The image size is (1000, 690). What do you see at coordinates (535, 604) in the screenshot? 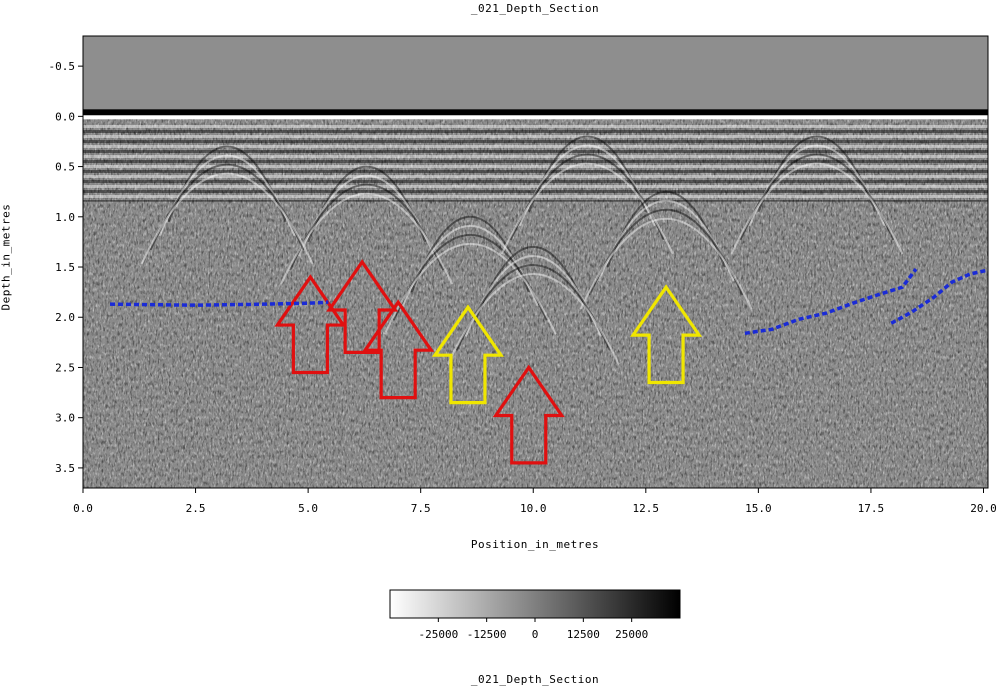
I see `colorbar-gradient` at bounding box center [535, 604].